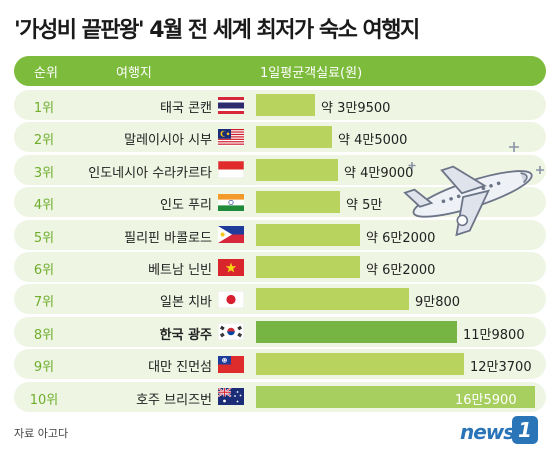 The height and width of the screenshot is (456, 560). I want to click on header-price: 1일평균객실료(원), so click(311, 73).